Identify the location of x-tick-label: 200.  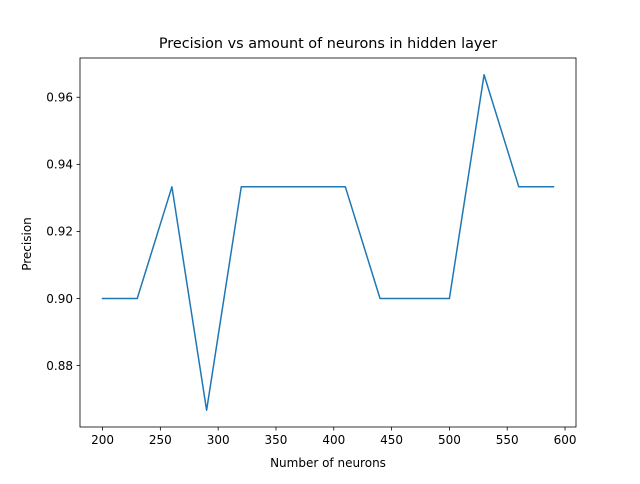
(102, 440).